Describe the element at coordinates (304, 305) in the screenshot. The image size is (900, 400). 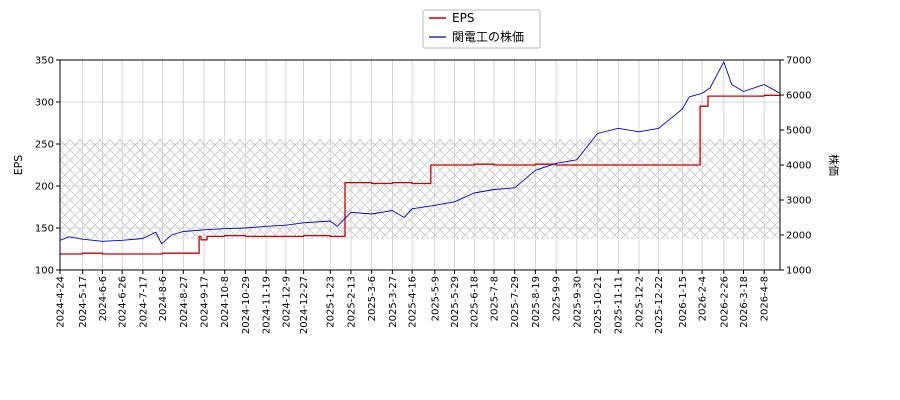
I see `x-tick-label: 2024-12-27` at that location.